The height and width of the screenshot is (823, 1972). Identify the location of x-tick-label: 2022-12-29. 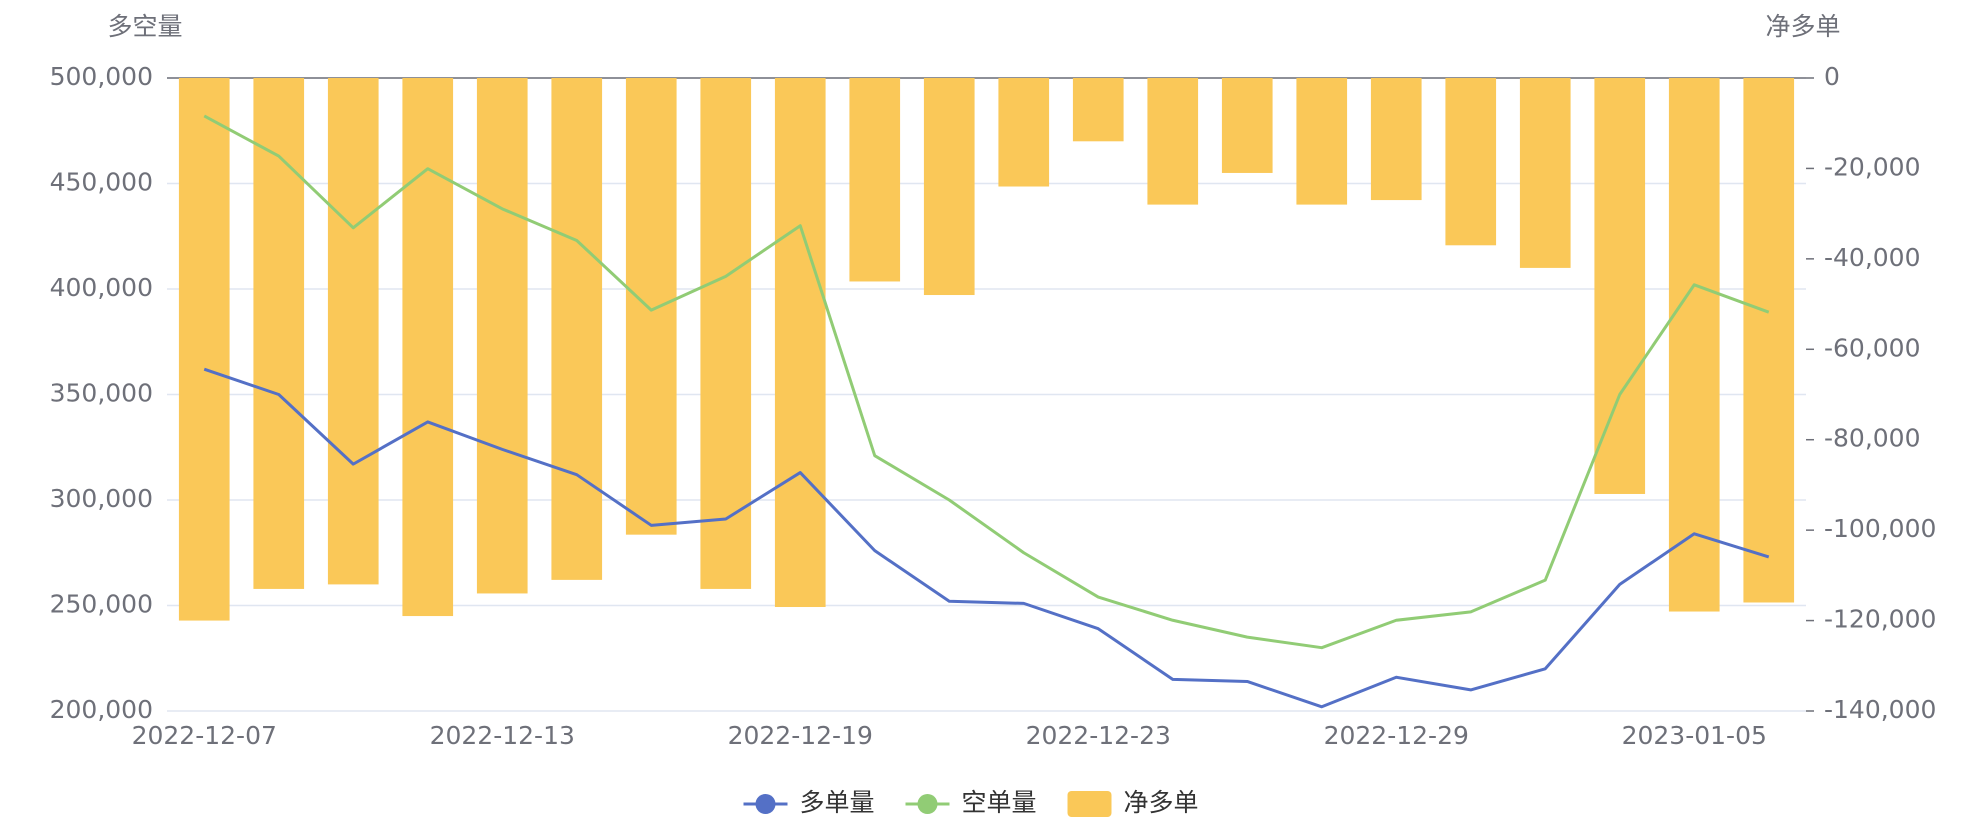
(1396, 735).